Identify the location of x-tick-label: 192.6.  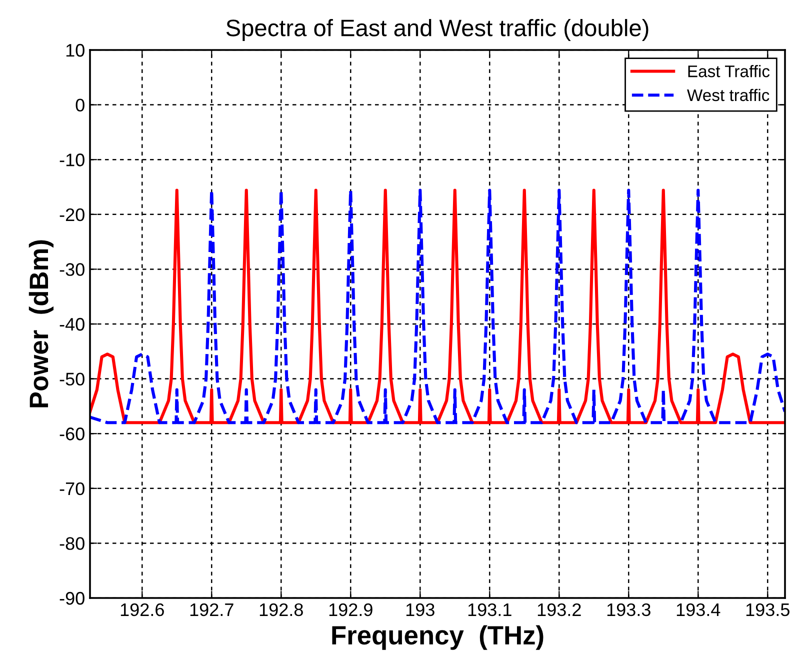
(142, 609).